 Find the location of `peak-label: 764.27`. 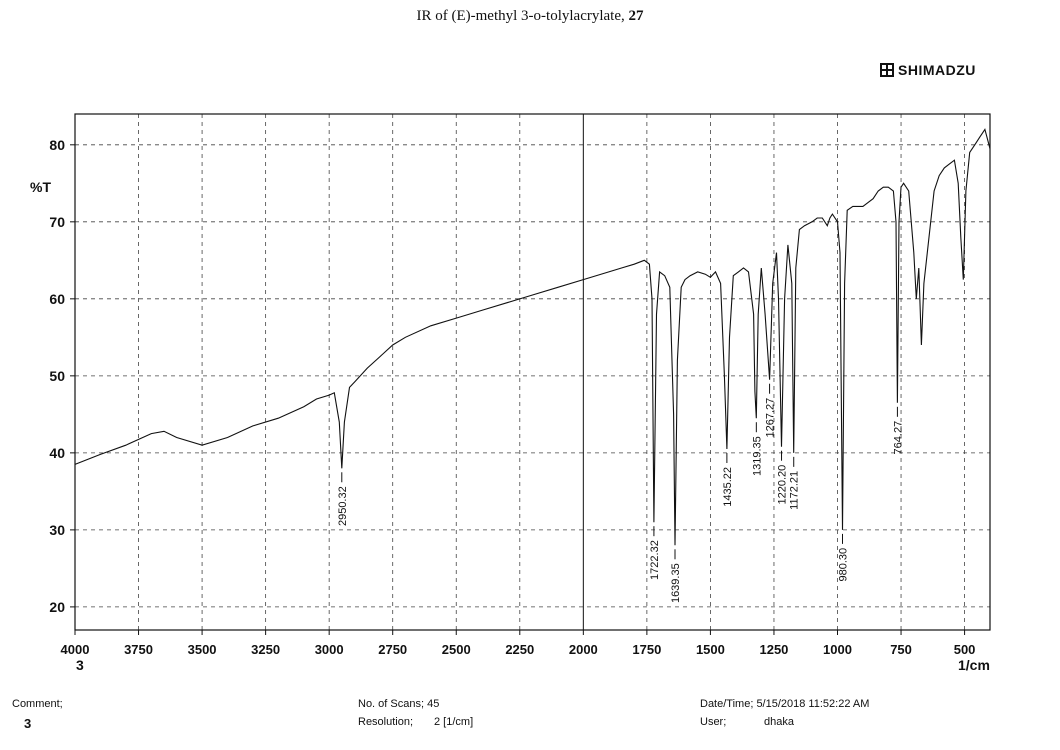

peak-label: 764.27 is located at coordinates (898, 438).